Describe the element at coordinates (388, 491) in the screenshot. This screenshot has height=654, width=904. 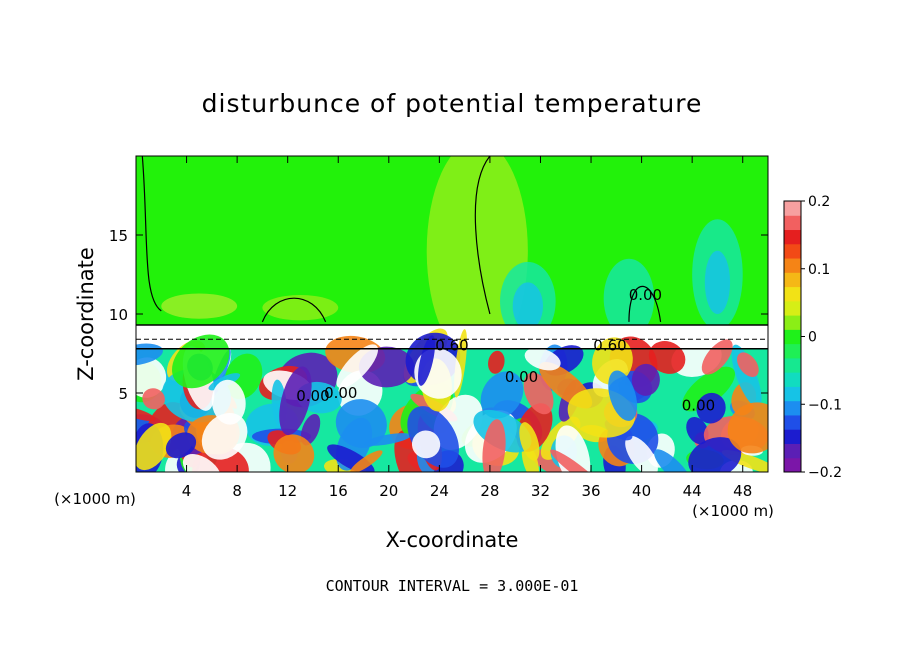
I see `x-tick-label: 20` at that location.